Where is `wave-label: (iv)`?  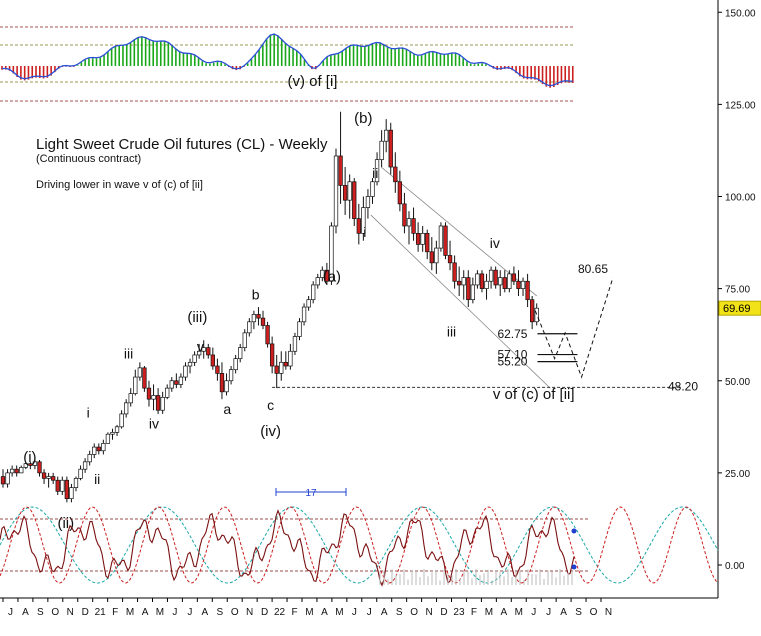
wave-label: (iv) is located at coordinates (270, 431).